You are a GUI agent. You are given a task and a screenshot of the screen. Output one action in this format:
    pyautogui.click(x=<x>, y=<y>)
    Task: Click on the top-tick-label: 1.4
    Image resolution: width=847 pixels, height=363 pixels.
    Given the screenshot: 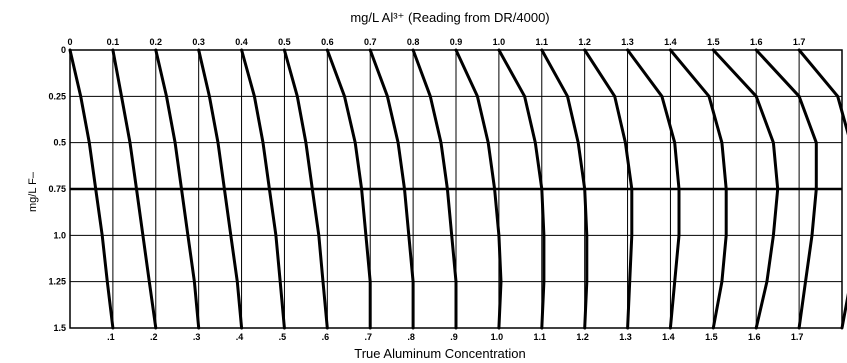 What is the action you would take?
    pyautogui.click(x=670, y=42)
    